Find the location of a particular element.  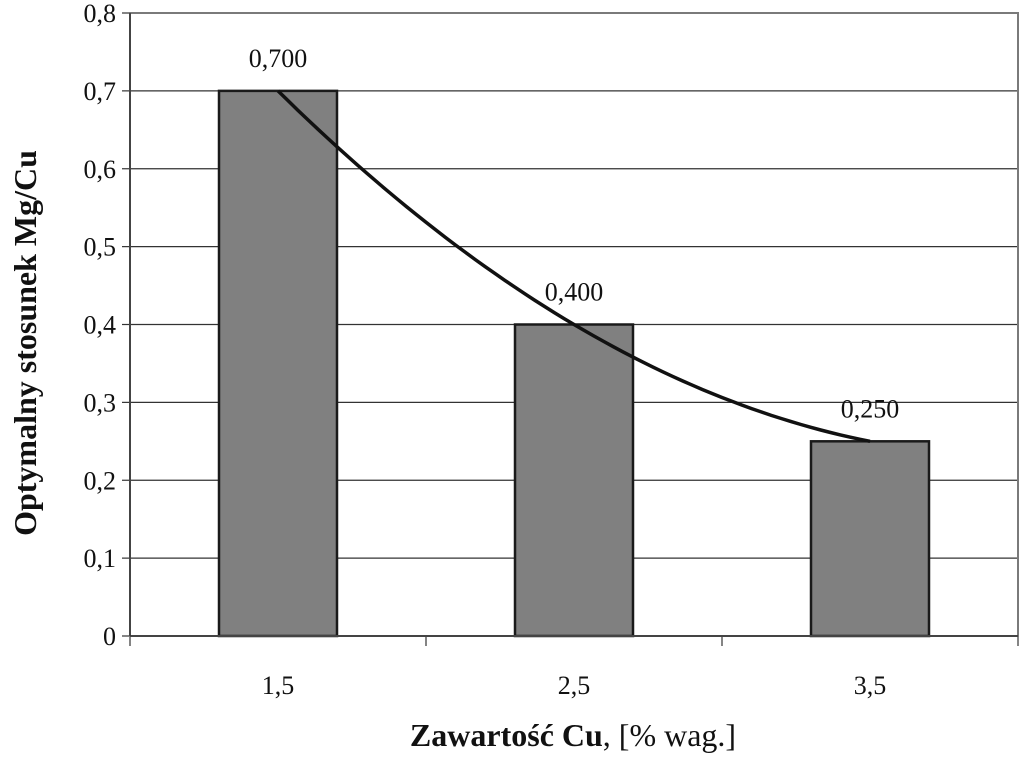

x-axis-label-bold: Zawartość Cu is located at coordinates (506, 735).